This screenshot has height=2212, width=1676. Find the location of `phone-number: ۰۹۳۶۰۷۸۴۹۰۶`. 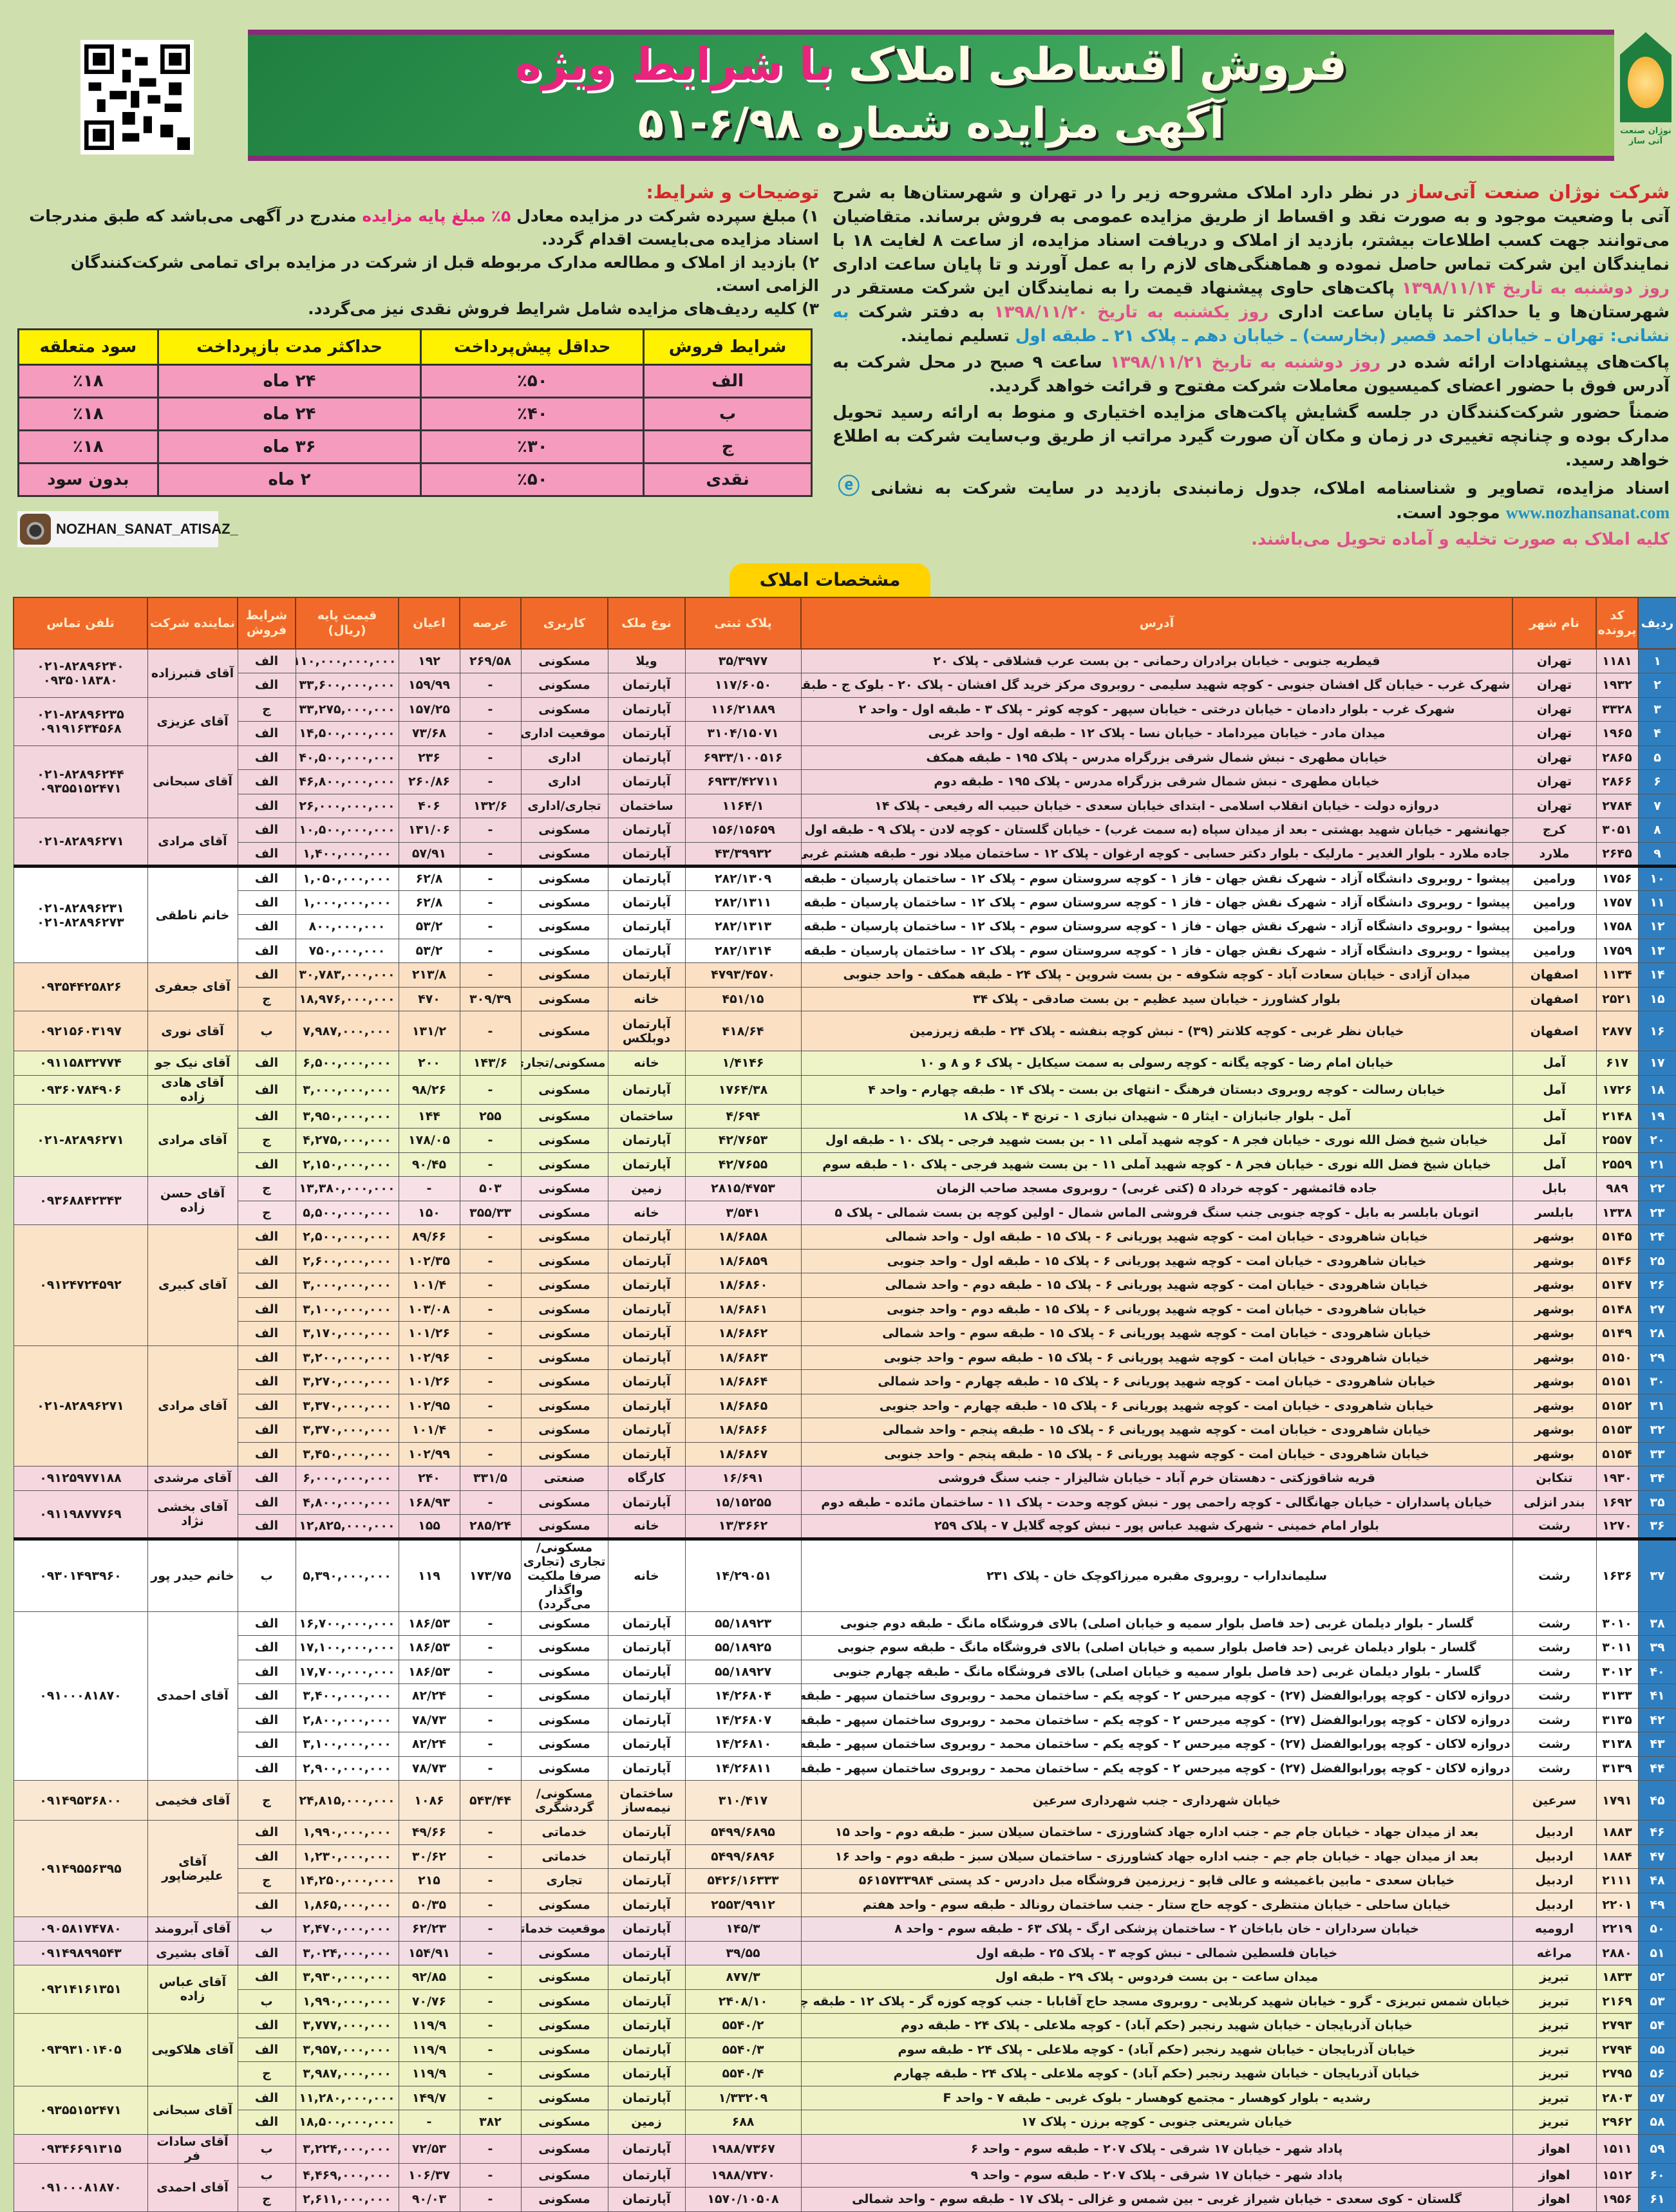

phone-number: ۰۹۳۶۰۷۸۴۹۰۶ is located at coordinates (80, 1089).